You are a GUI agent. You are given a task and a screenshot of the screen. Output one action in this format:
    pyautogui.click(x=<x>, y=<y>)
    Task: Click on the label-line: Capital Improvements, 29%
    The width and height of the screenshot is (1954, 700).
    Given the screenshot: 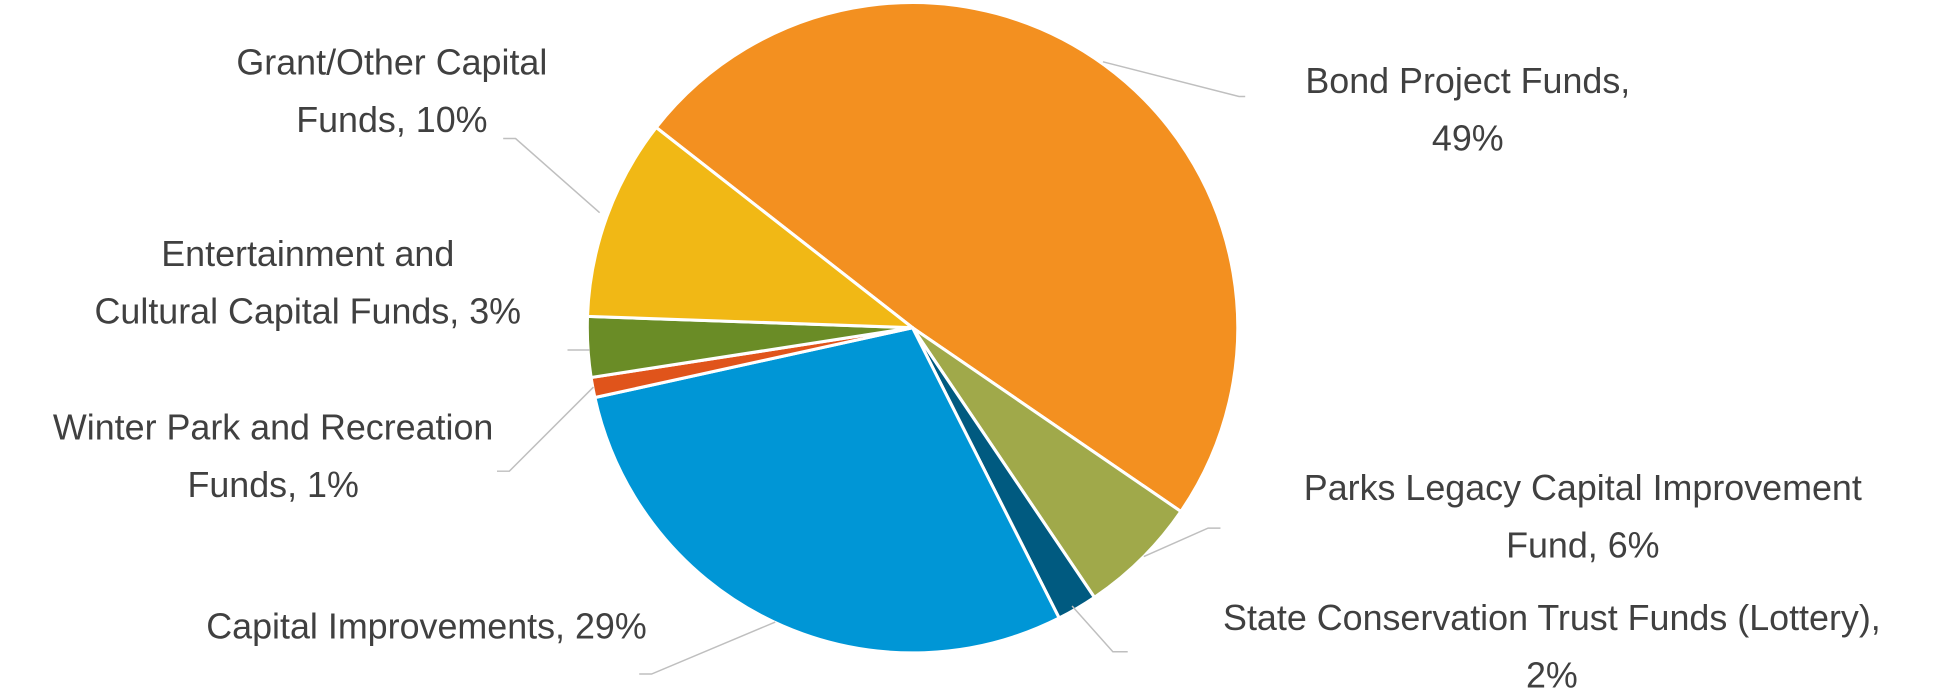 What is the action you would take?
    pyautogui.click(x=426, y=627)
    